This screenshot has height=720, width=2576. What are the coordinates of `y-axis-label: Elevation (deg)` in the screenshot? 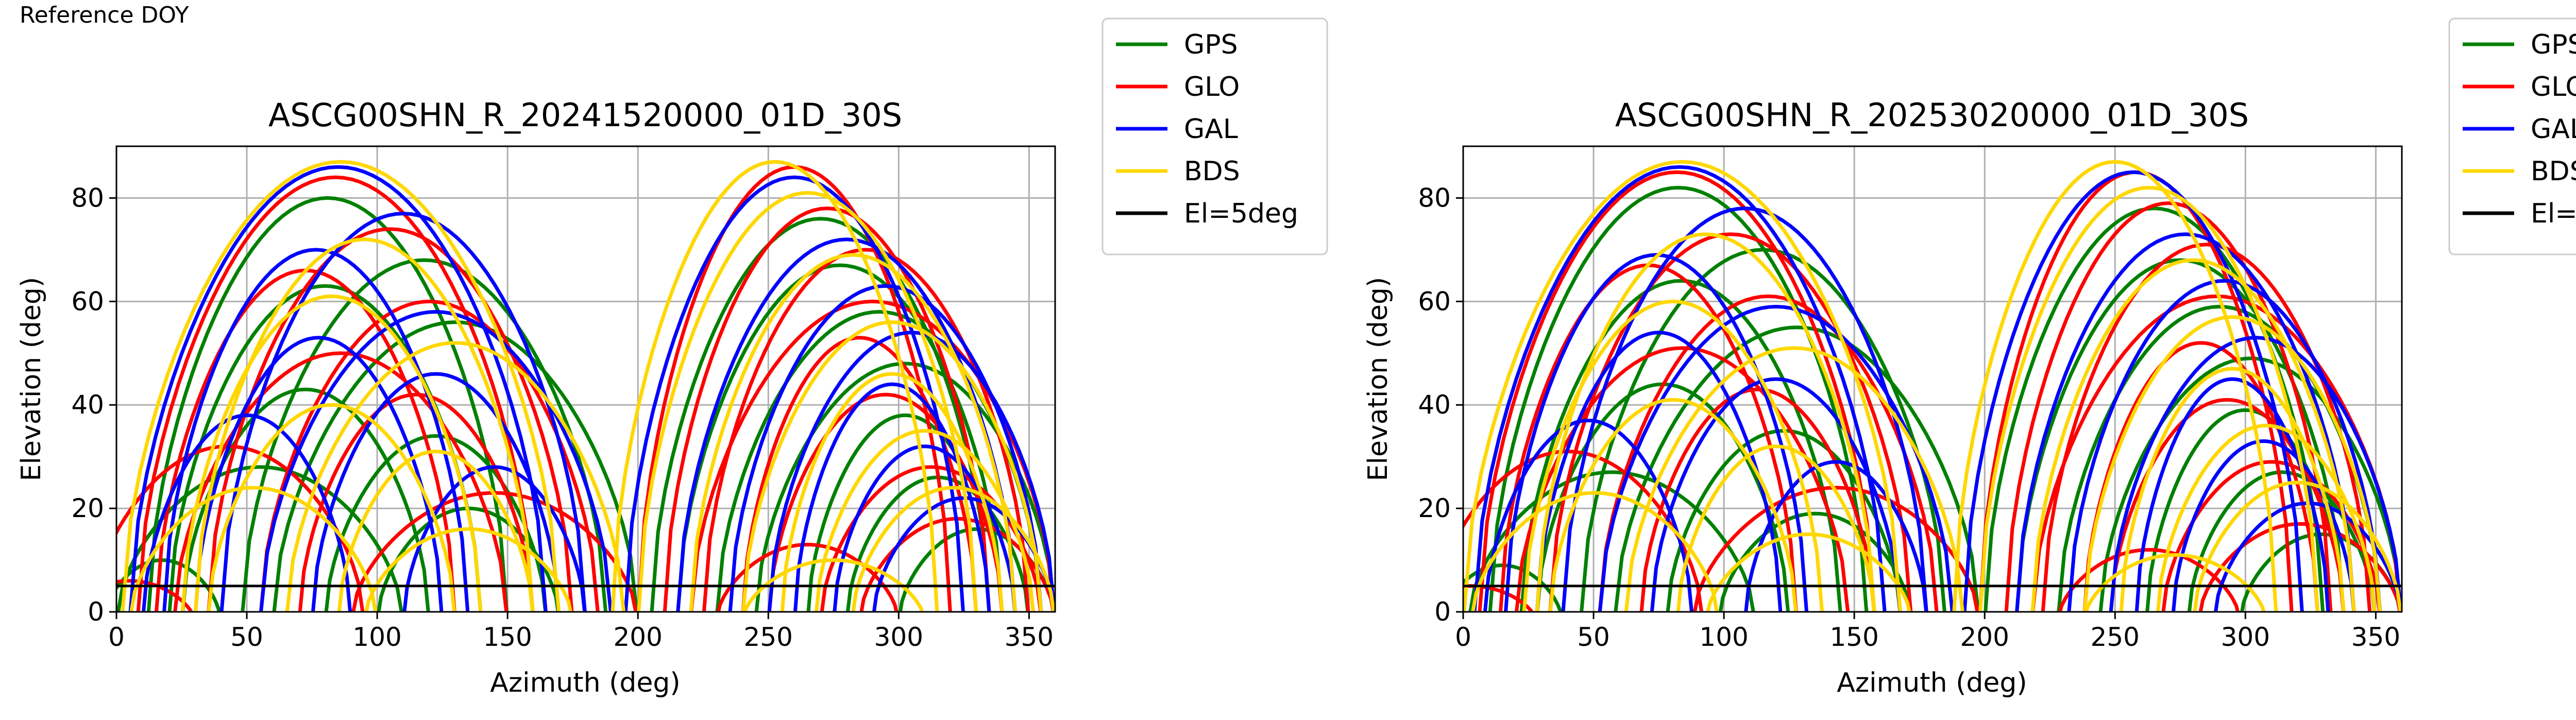 It's located at (1378, 379).